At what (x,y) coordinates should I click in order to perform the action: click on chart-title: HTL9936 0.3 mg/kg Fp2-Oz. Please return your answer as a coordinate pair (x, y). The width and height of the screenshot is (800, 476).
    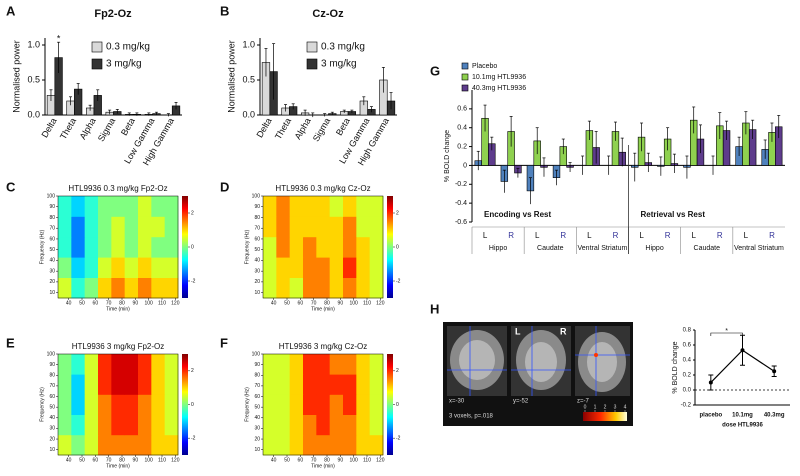
    Looking at the image, I should click on (117, 188).